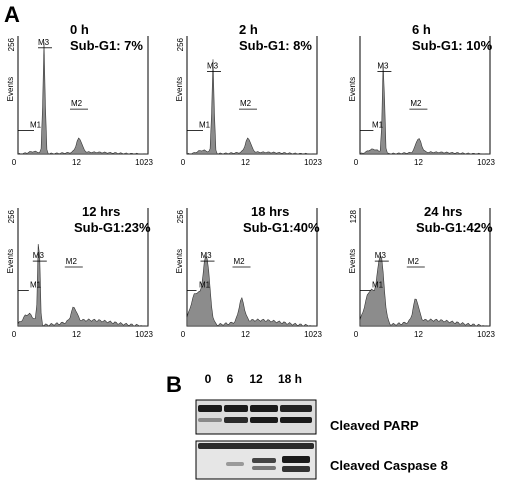 This screenshot has height=483, width=520. Describe the element at coordinates (296, 469) in the screenshot. I see `casp8-band-18-b` at that location.